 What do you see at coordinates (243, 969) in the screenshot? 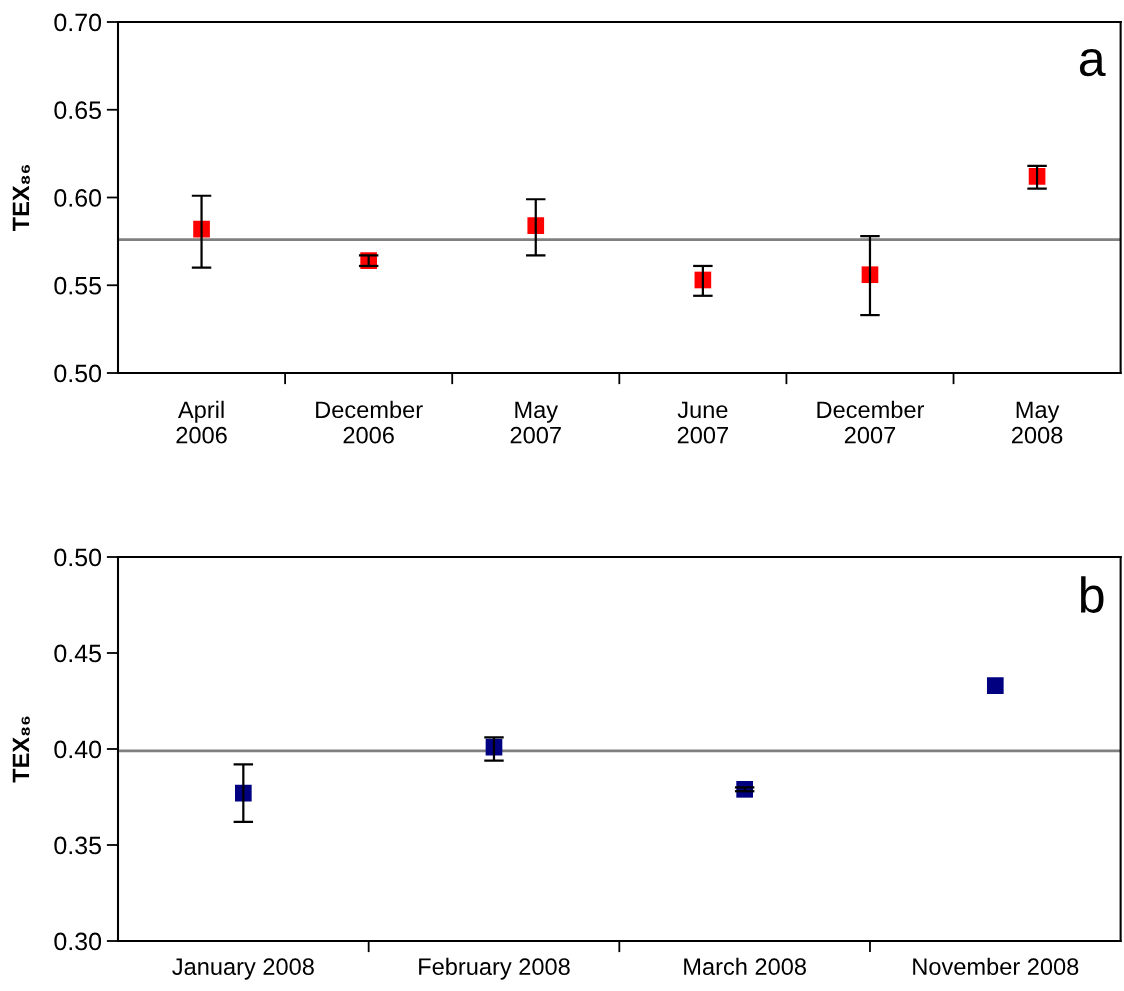
I see `x-tick-label: January 2008` at bounding box center [243, 969].